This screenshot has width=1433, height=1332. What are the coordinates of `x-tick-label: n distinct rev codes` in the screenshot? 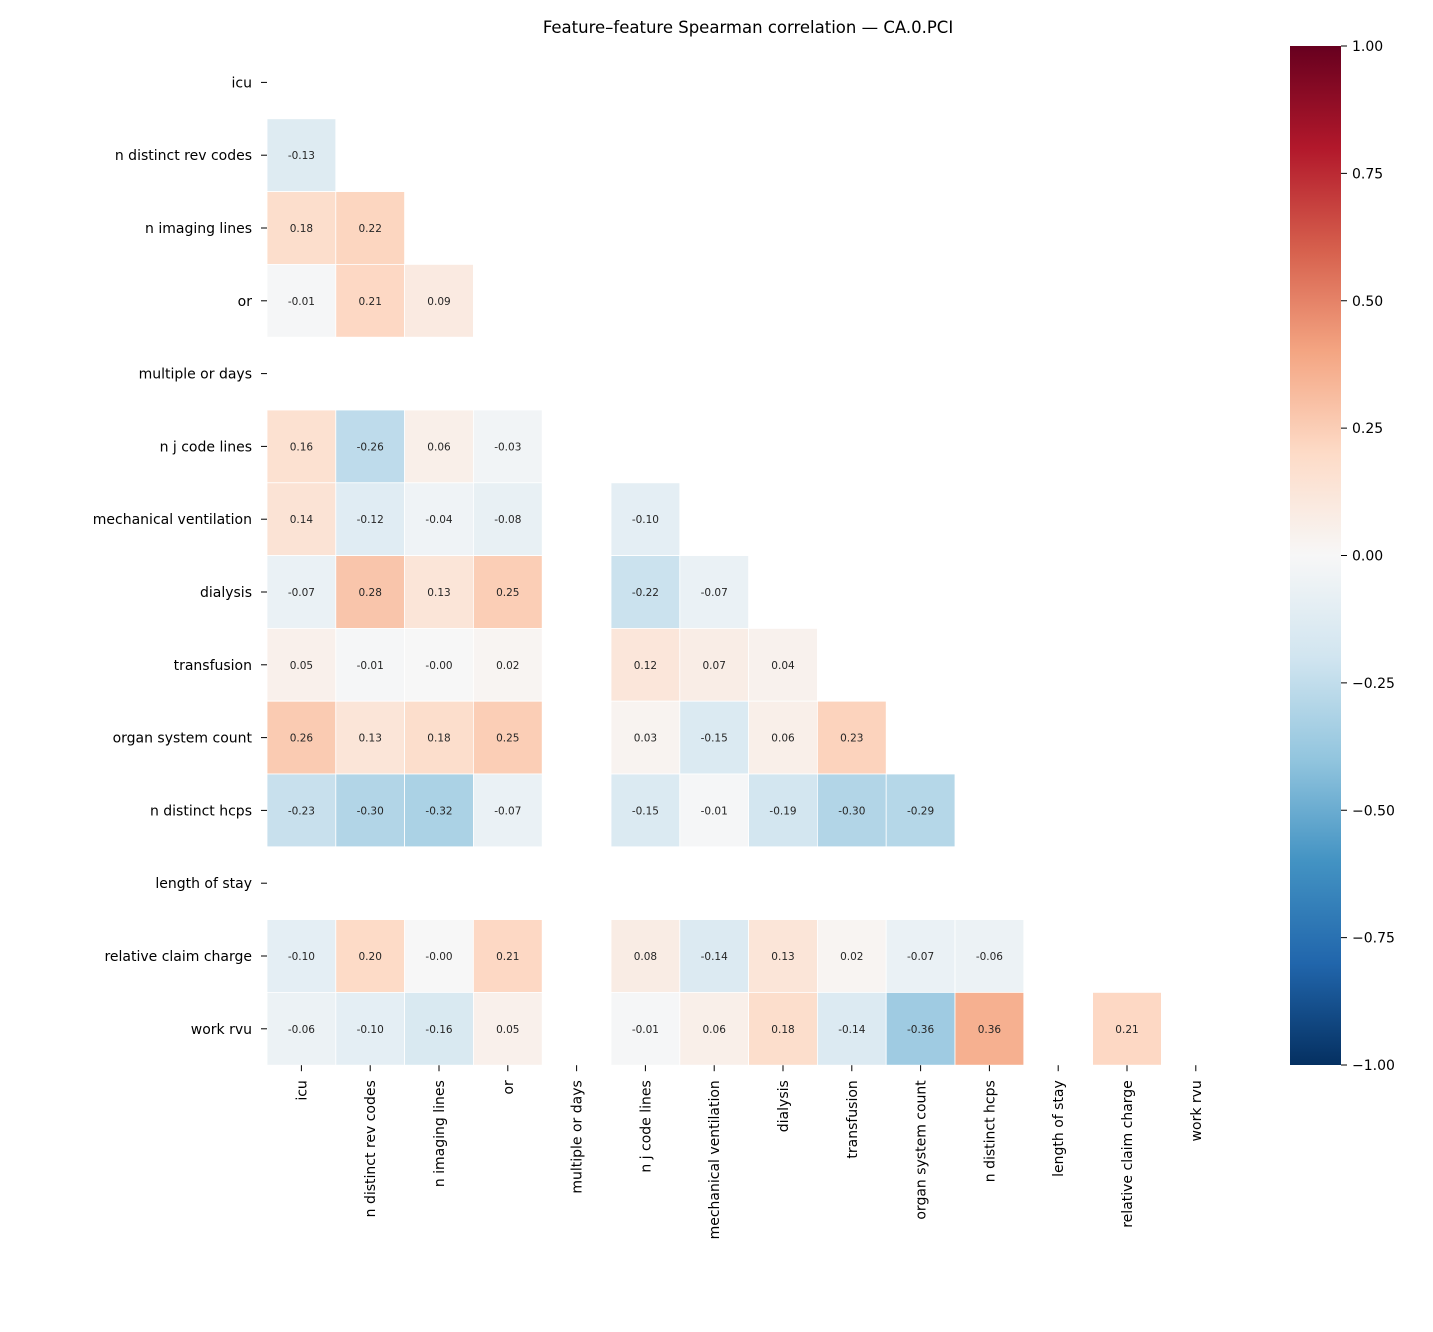 It's located at (371, 1148).